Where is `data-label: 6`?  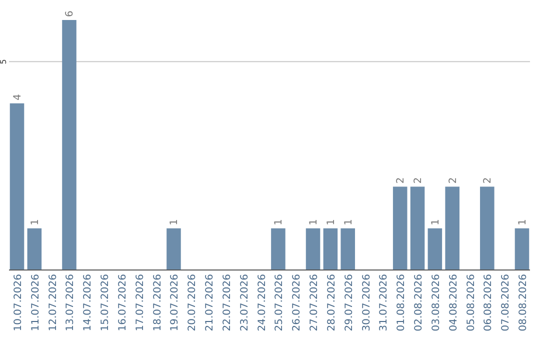
data-label: 6 is located at coordinates (70, 13).